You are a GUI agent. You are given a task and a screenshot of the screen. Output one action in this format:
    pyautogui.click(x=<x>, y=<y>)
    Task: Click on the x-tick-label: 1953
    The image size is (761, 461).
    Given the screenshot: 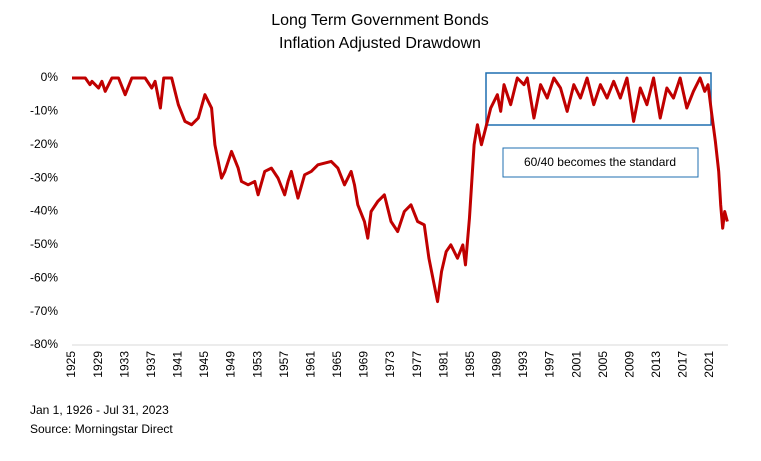 What is the action you would take?
    pyautogui.click(x=257, y=364)
    